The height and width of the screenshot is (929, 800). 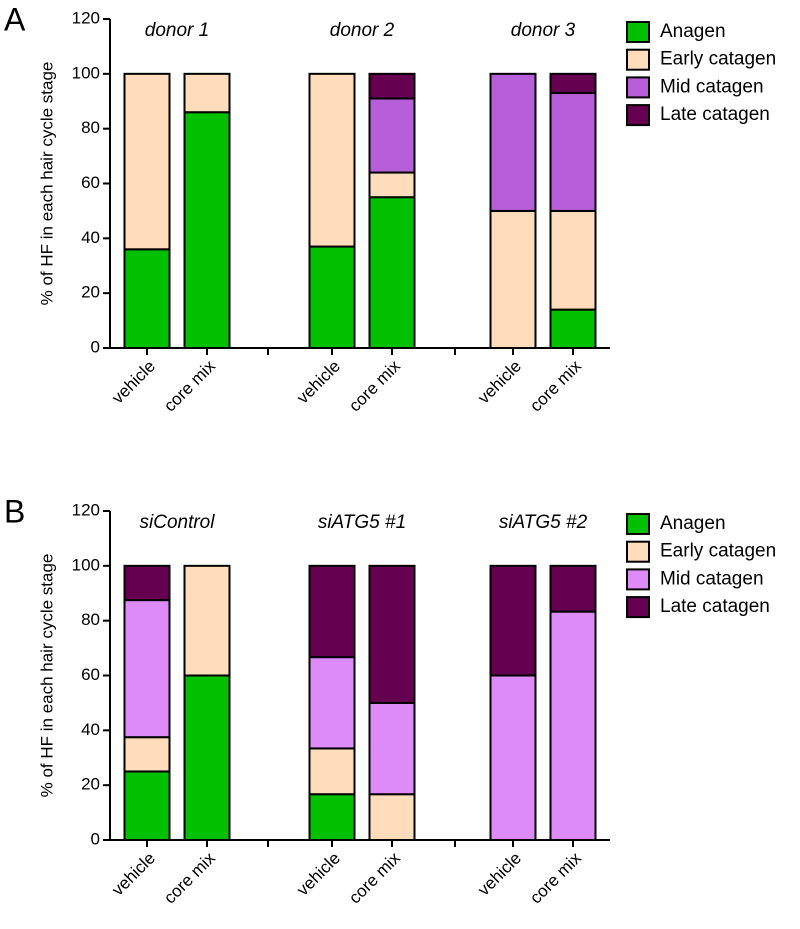 What do you see at coordinates (362, 522) in the screenshot?
I see `group-label: siATG5 #1` at bounding box center [362, 522].